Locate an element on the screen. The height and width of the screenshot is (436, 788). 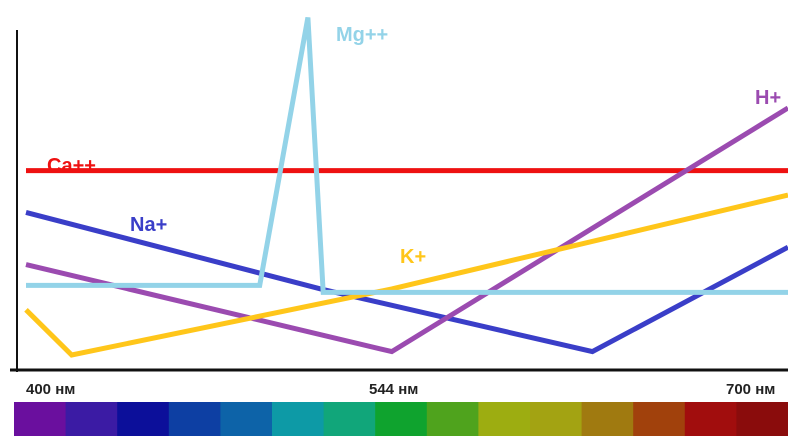
x-tick-labels: 400 нм 544 нм 700 нм is located at coordinates (400, 389).